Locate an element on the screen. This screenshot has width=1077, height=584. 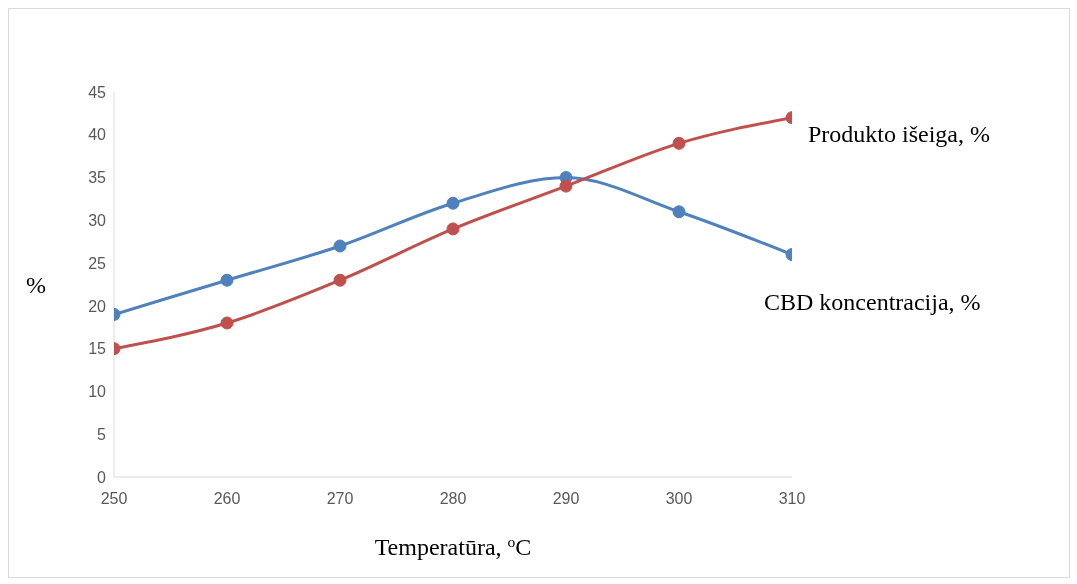
x-tick-label: 280 is located at coordinates (453, 499).